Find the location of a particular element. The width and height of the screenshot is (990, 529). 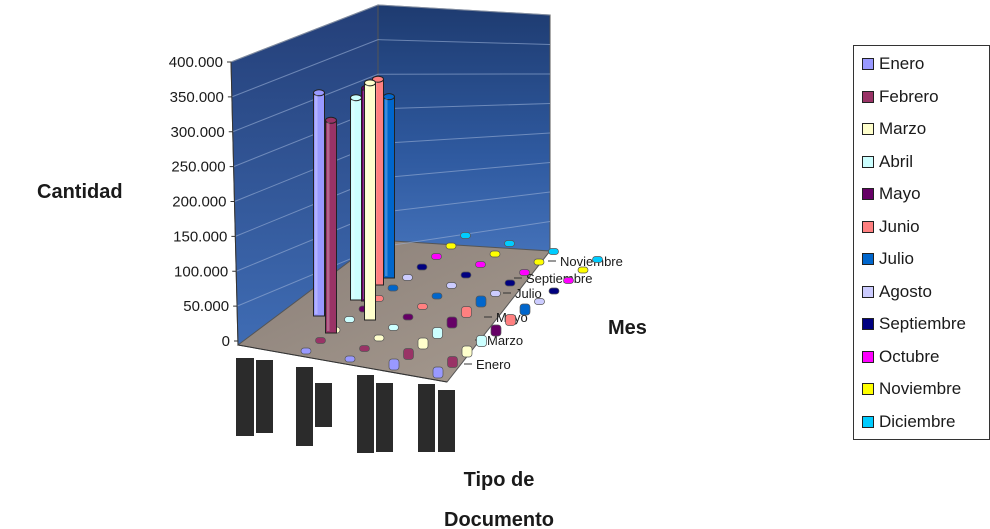

legend-item: Febrero is located at coordinates (900, 97).